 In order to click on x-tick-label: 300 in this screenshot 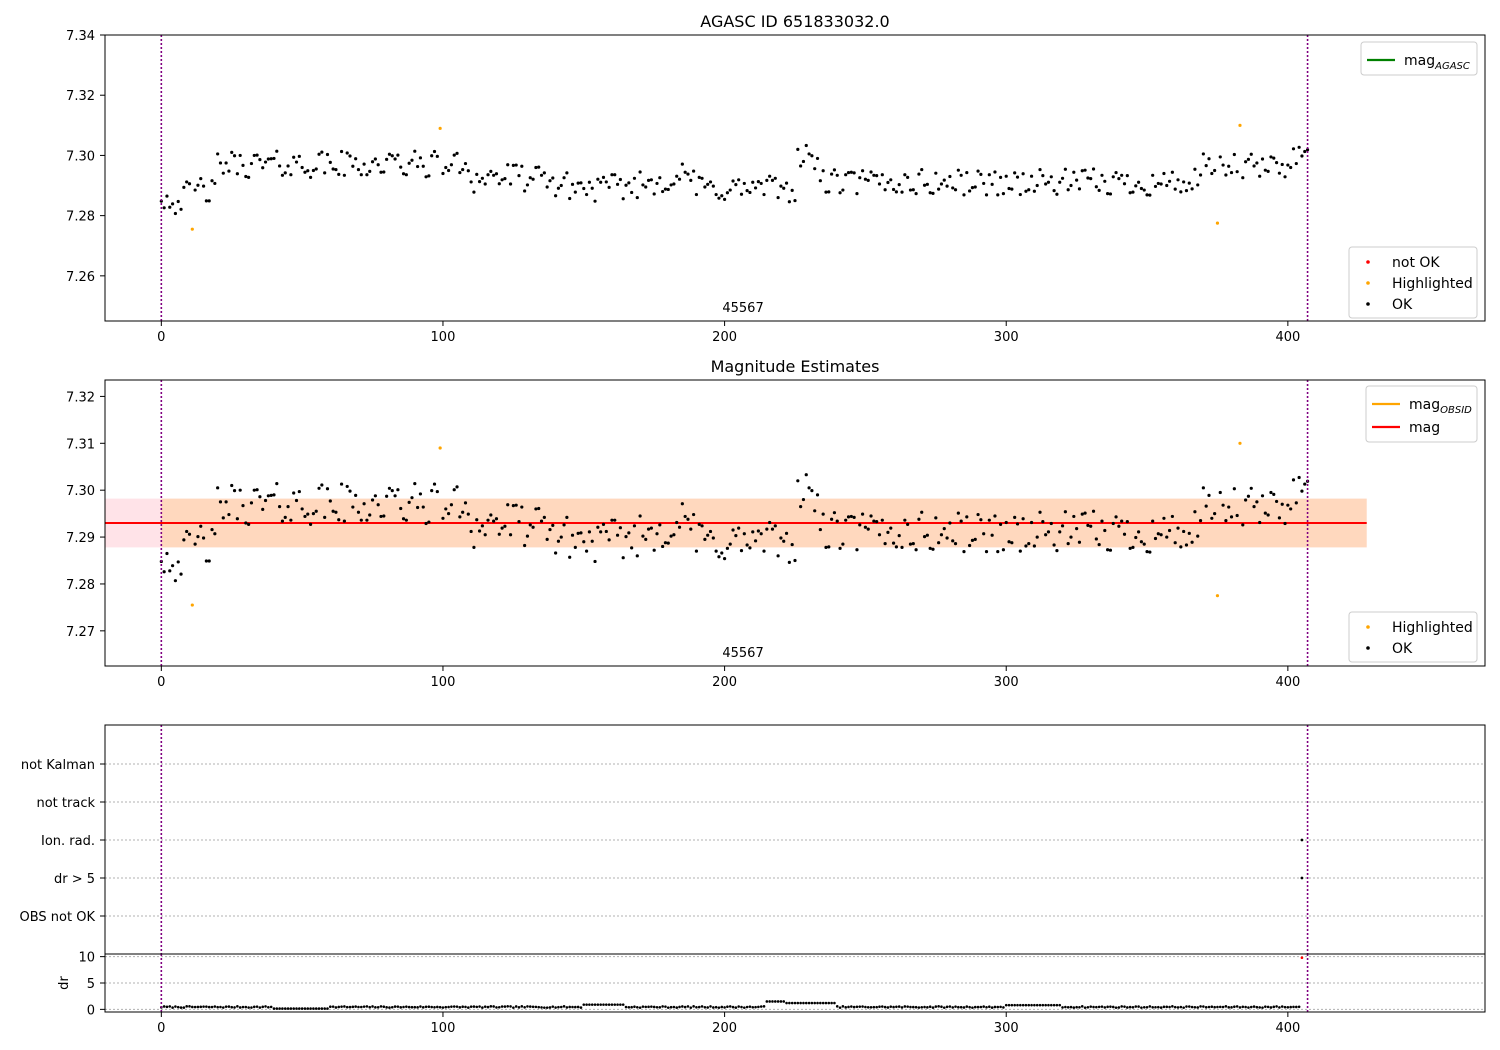, I will do `click(1006, 682)`.